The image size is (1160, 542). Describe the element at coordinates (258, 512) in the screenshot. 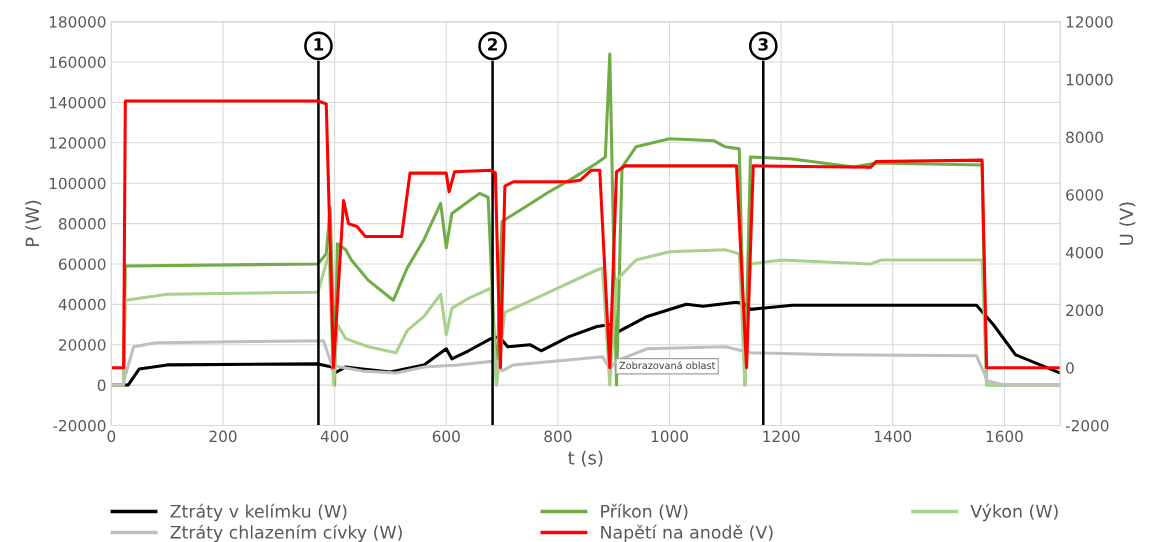

I see `legend-label: Ztráty v kelímku (W)` at that location.